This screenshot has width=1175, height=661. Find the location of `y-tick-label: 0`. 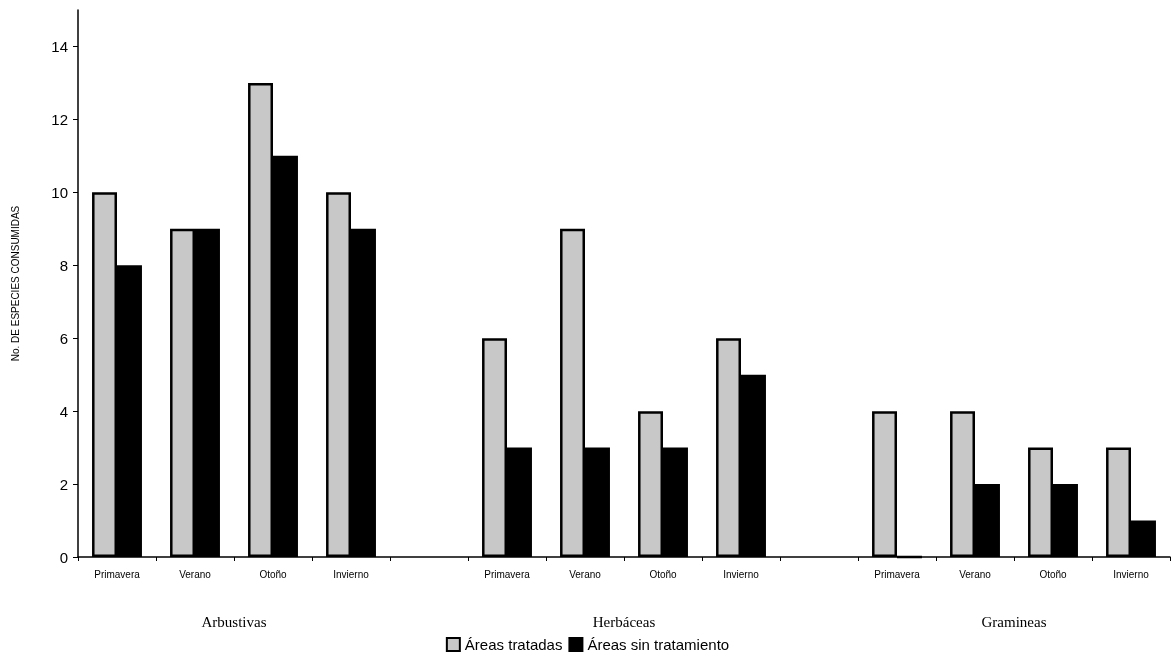

y-tick-label: 0 is located at coordinates (63, 557).